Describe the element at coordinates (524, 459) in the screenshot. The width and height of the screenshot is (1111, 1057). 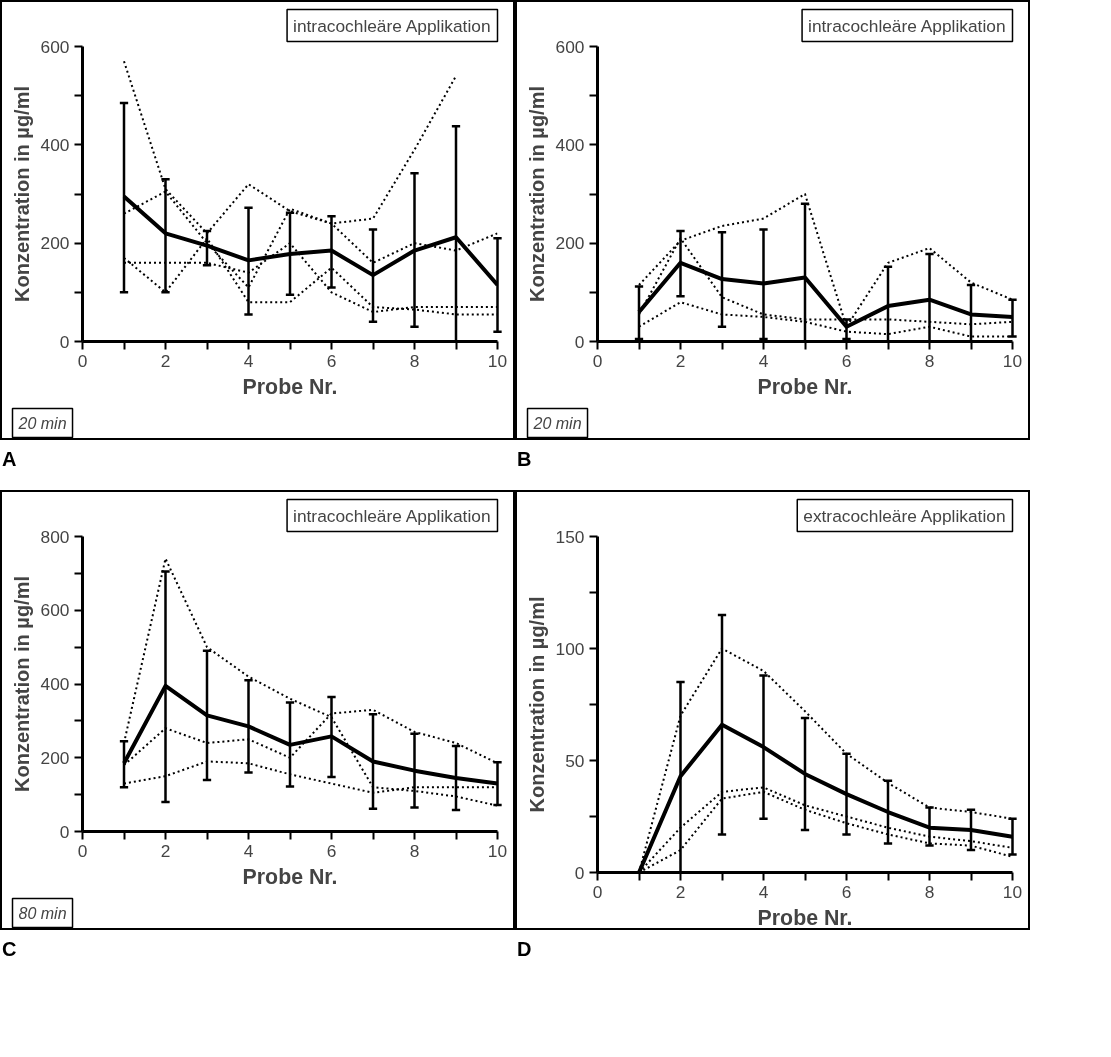
I see `text: B` at that location.